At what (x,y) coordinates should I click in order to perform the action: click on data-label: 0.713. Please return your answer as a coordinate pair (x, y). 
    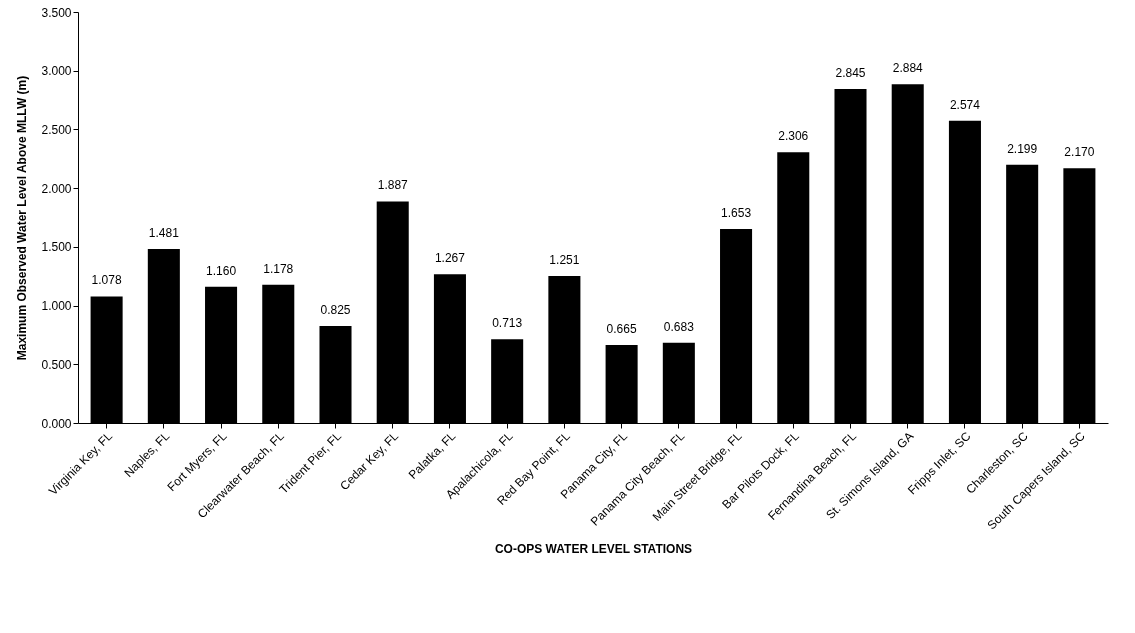
    Looking at the image, I should click on (507, 323).